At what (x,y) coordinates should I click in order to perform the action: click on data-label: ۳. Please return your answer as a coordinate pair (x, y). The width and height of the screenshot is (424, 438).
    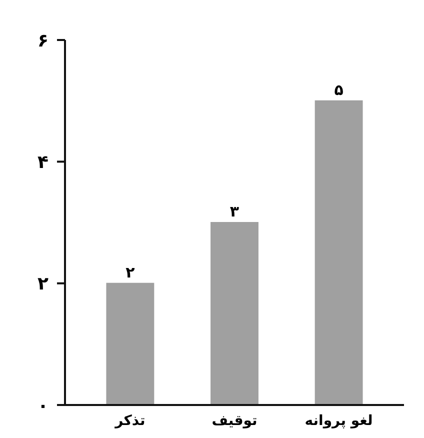
    Looking at the image, I should click on (235, 211).